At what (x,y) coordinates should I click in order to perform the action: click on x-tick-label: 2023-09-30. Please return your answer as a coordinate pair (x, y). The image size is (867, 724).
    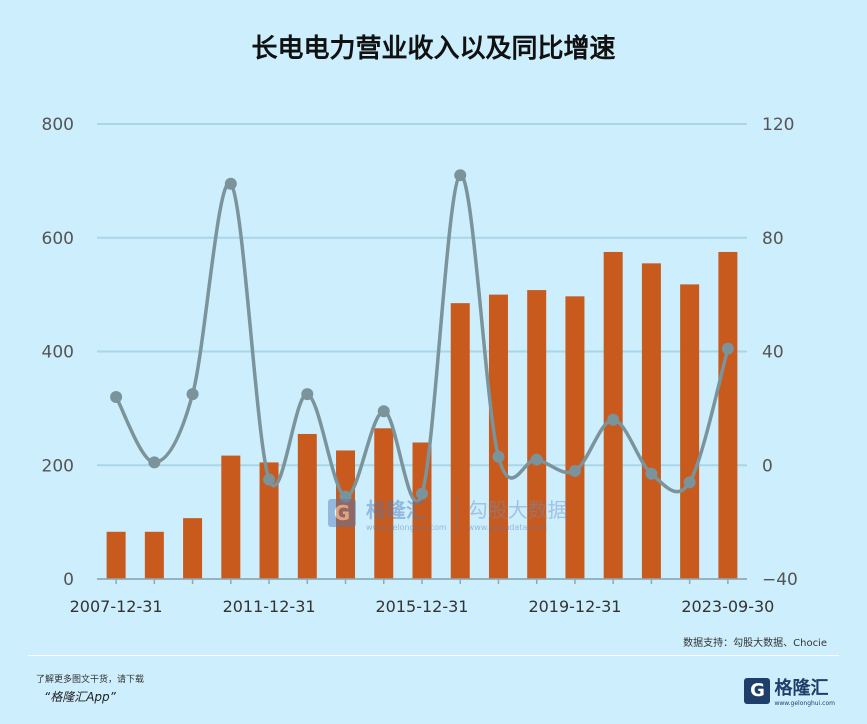
    Looking at the image, I should click on (727, 606).